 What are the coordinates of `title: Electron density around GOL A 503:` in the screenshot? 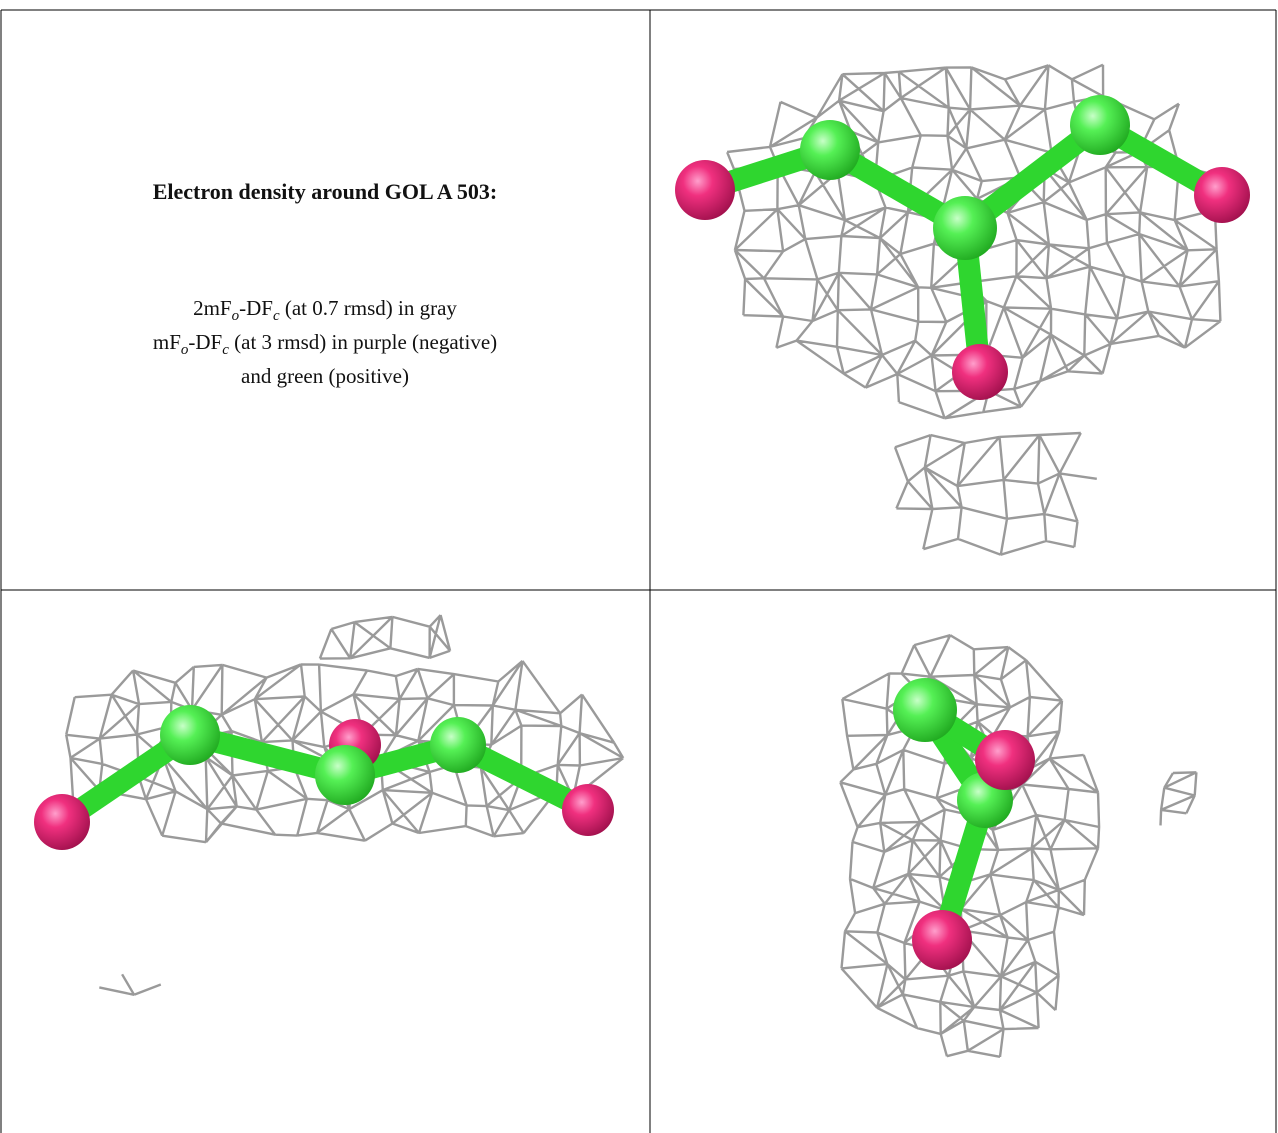 It's located at (325, 191).